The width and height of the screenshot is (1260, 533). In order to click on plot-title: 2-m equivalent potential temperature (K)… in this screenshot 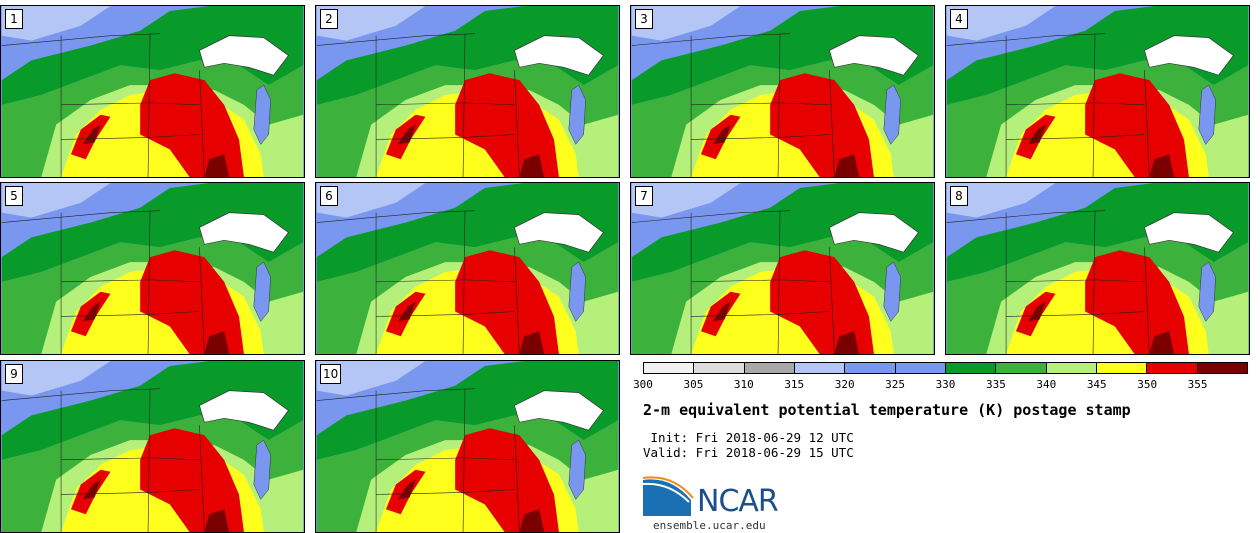, I will do `click(887, 410)`.